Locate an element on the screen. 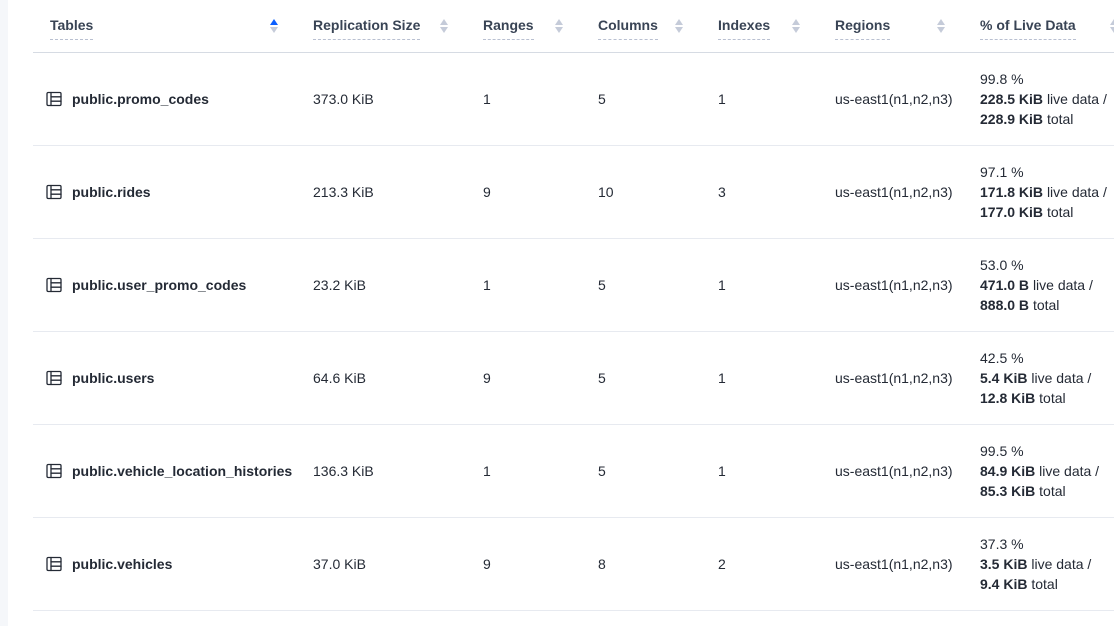 This screenshot has width=1114, height=626. live-data-line: 228.5 KiB live data / is located at coordinates (1043, 98).